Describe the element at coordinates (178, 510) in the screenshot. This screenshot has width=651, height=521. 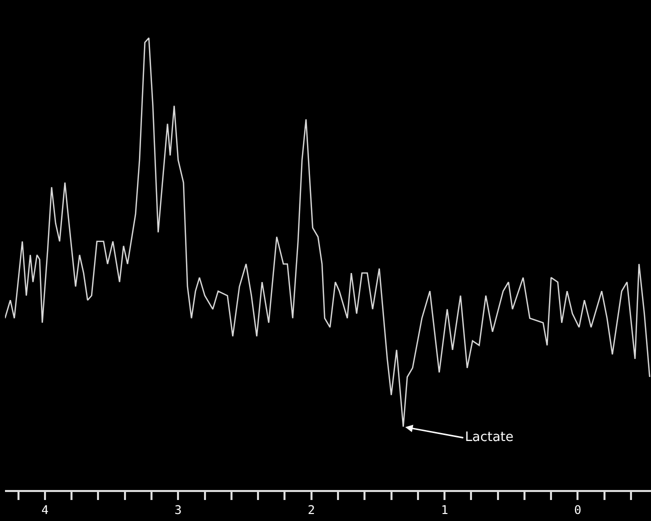
I see `x-tick-label: 3` at that location.